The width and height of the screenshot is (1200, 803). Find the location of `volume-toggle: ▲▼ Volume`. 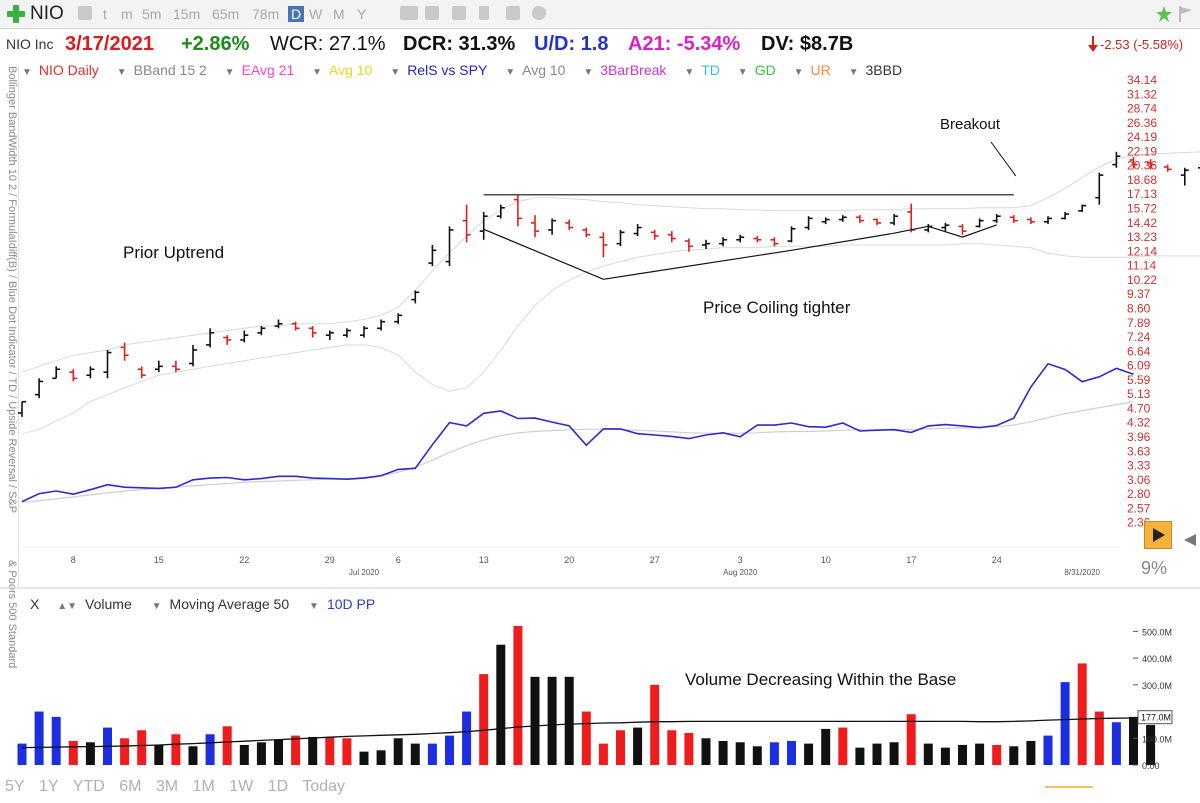

volume-toggle: ▲▼ Volume is located at coordinates (94, 604).